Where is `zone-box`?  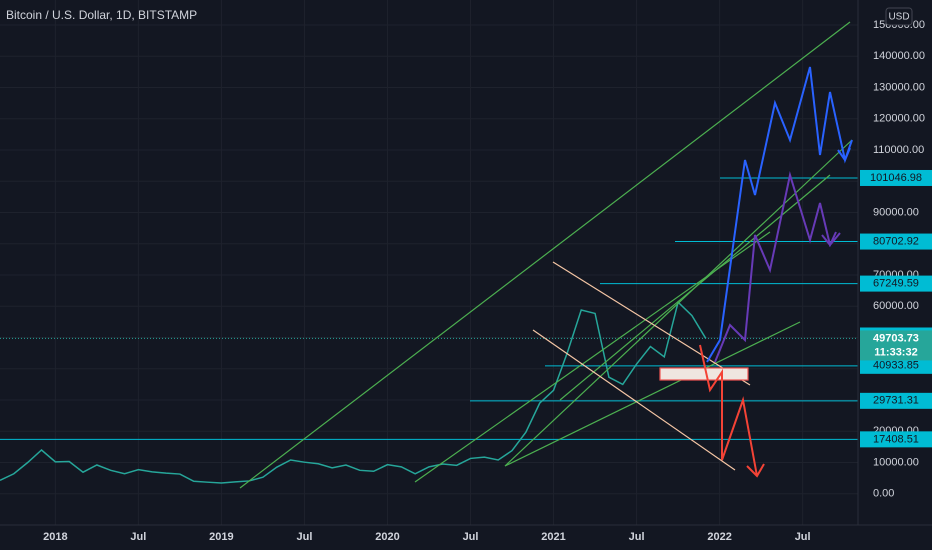 zone-box is located at coordinates (704, 374).